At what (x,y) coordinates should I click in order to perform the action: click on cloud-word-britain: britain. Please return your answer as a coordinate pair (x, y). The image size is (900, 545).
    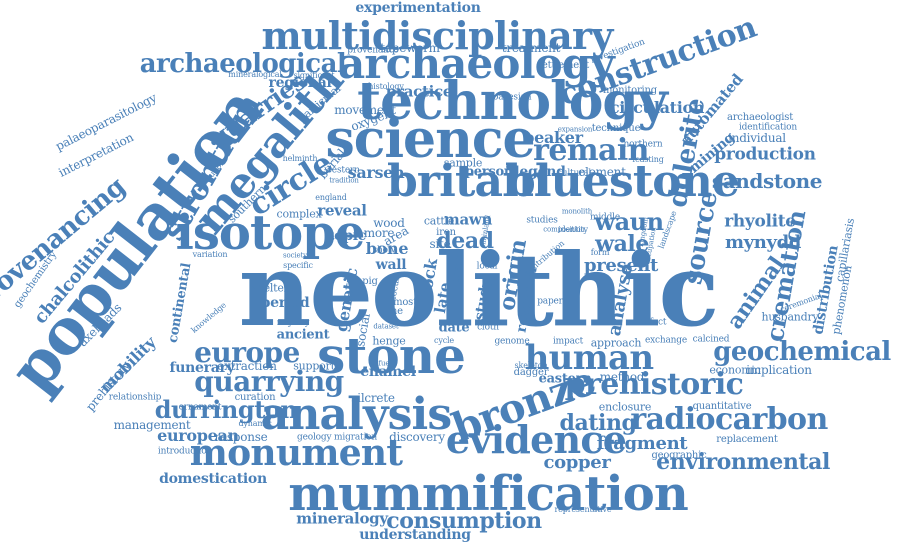
    Looking at the image, I should click on (468, 181).